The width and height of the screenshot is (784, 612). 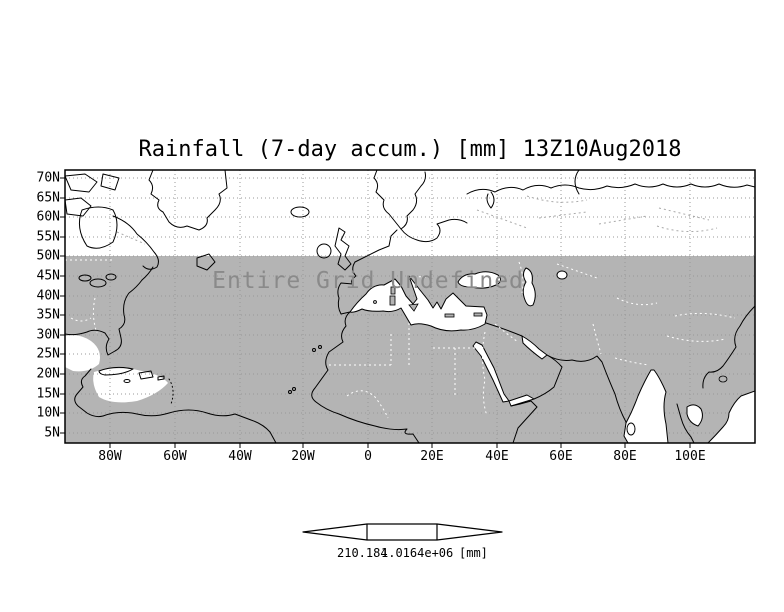 I want to click on gulf-of-thailand, so click(x=694, y=415).